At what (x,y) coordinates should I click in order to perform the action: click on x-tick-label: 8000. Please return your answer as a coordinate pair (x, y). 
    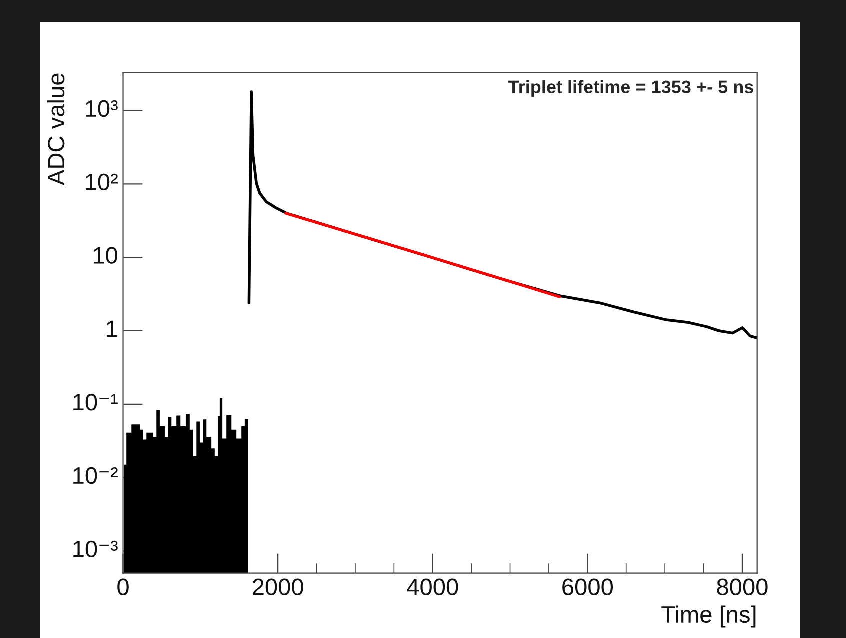
    Looking at the image, I should click on (742, 587).